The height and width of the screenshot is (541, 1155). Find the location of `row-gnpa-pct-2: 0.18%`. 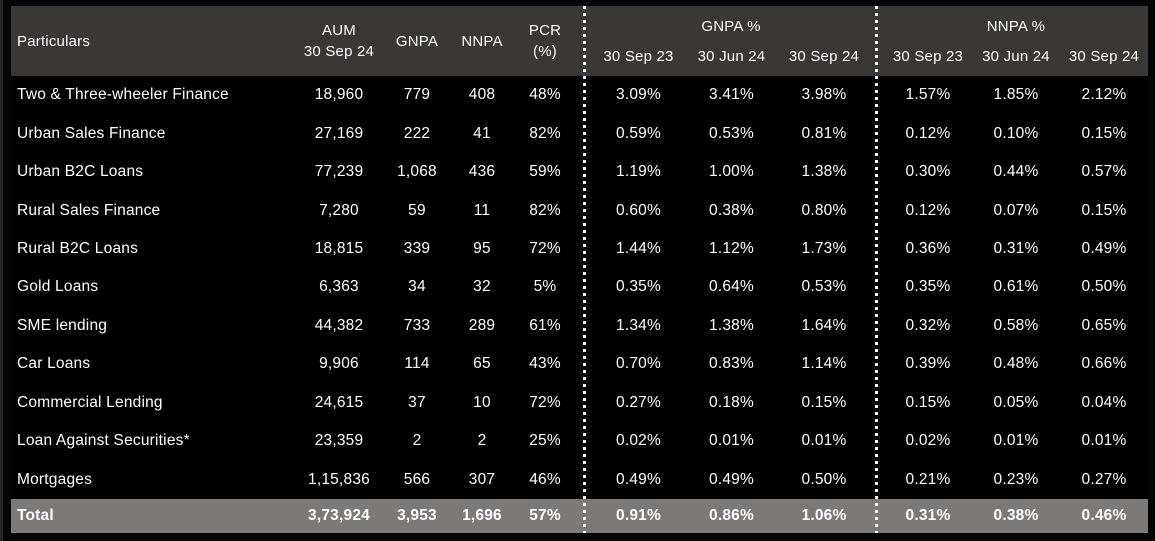

row-gnpa-pct-2: 0.18% is located at coordinates (731, 402).